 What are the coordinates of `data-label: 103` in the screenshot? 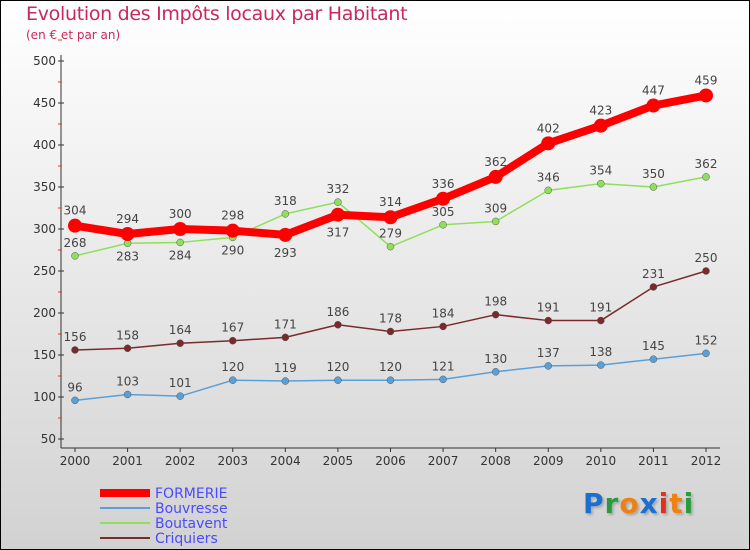 It's located at (127, 381).